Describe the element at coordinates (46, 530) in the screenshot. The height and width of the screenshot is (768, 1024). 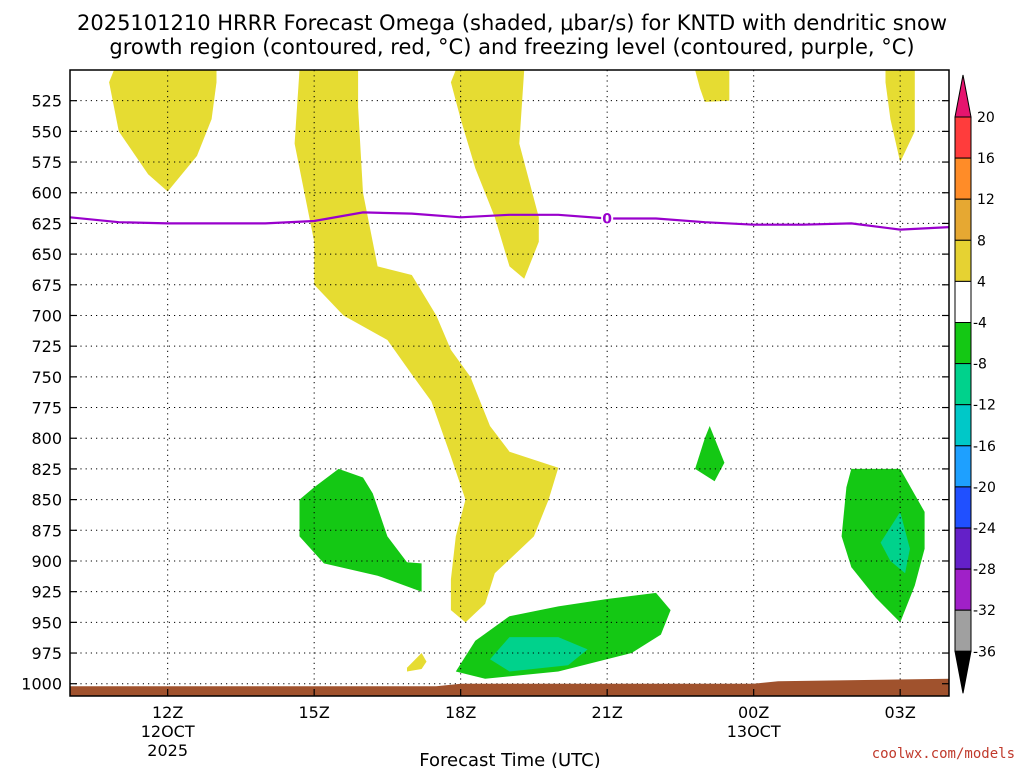
I see `y-tick-label-875: 875` at that location.